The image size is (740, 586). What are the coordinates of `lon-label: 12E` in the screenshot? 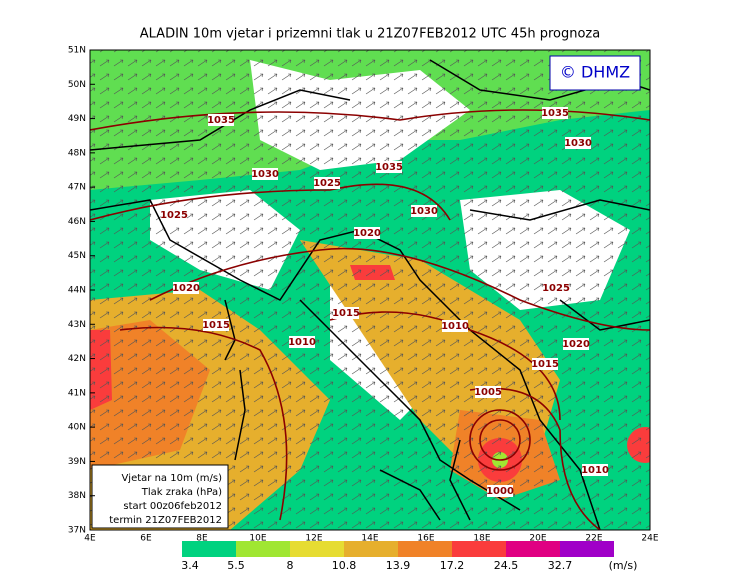 It's located at (313, 539).